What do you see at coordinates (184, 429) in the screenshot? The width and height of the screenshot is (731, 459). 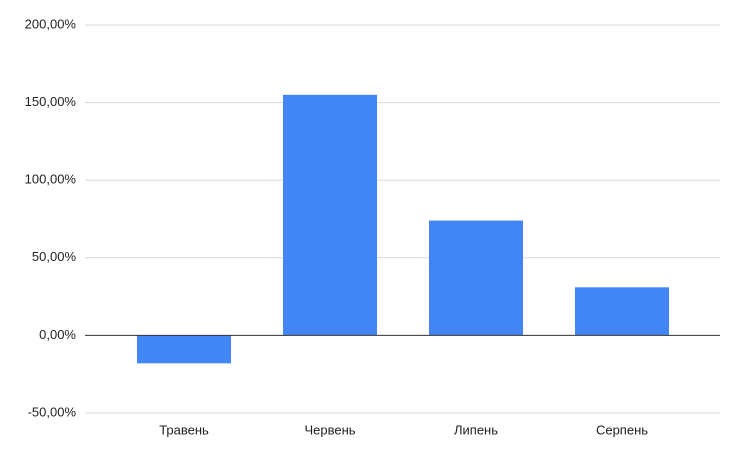 I see `x-tick-label: Травень` at bounding box center [184, 429].